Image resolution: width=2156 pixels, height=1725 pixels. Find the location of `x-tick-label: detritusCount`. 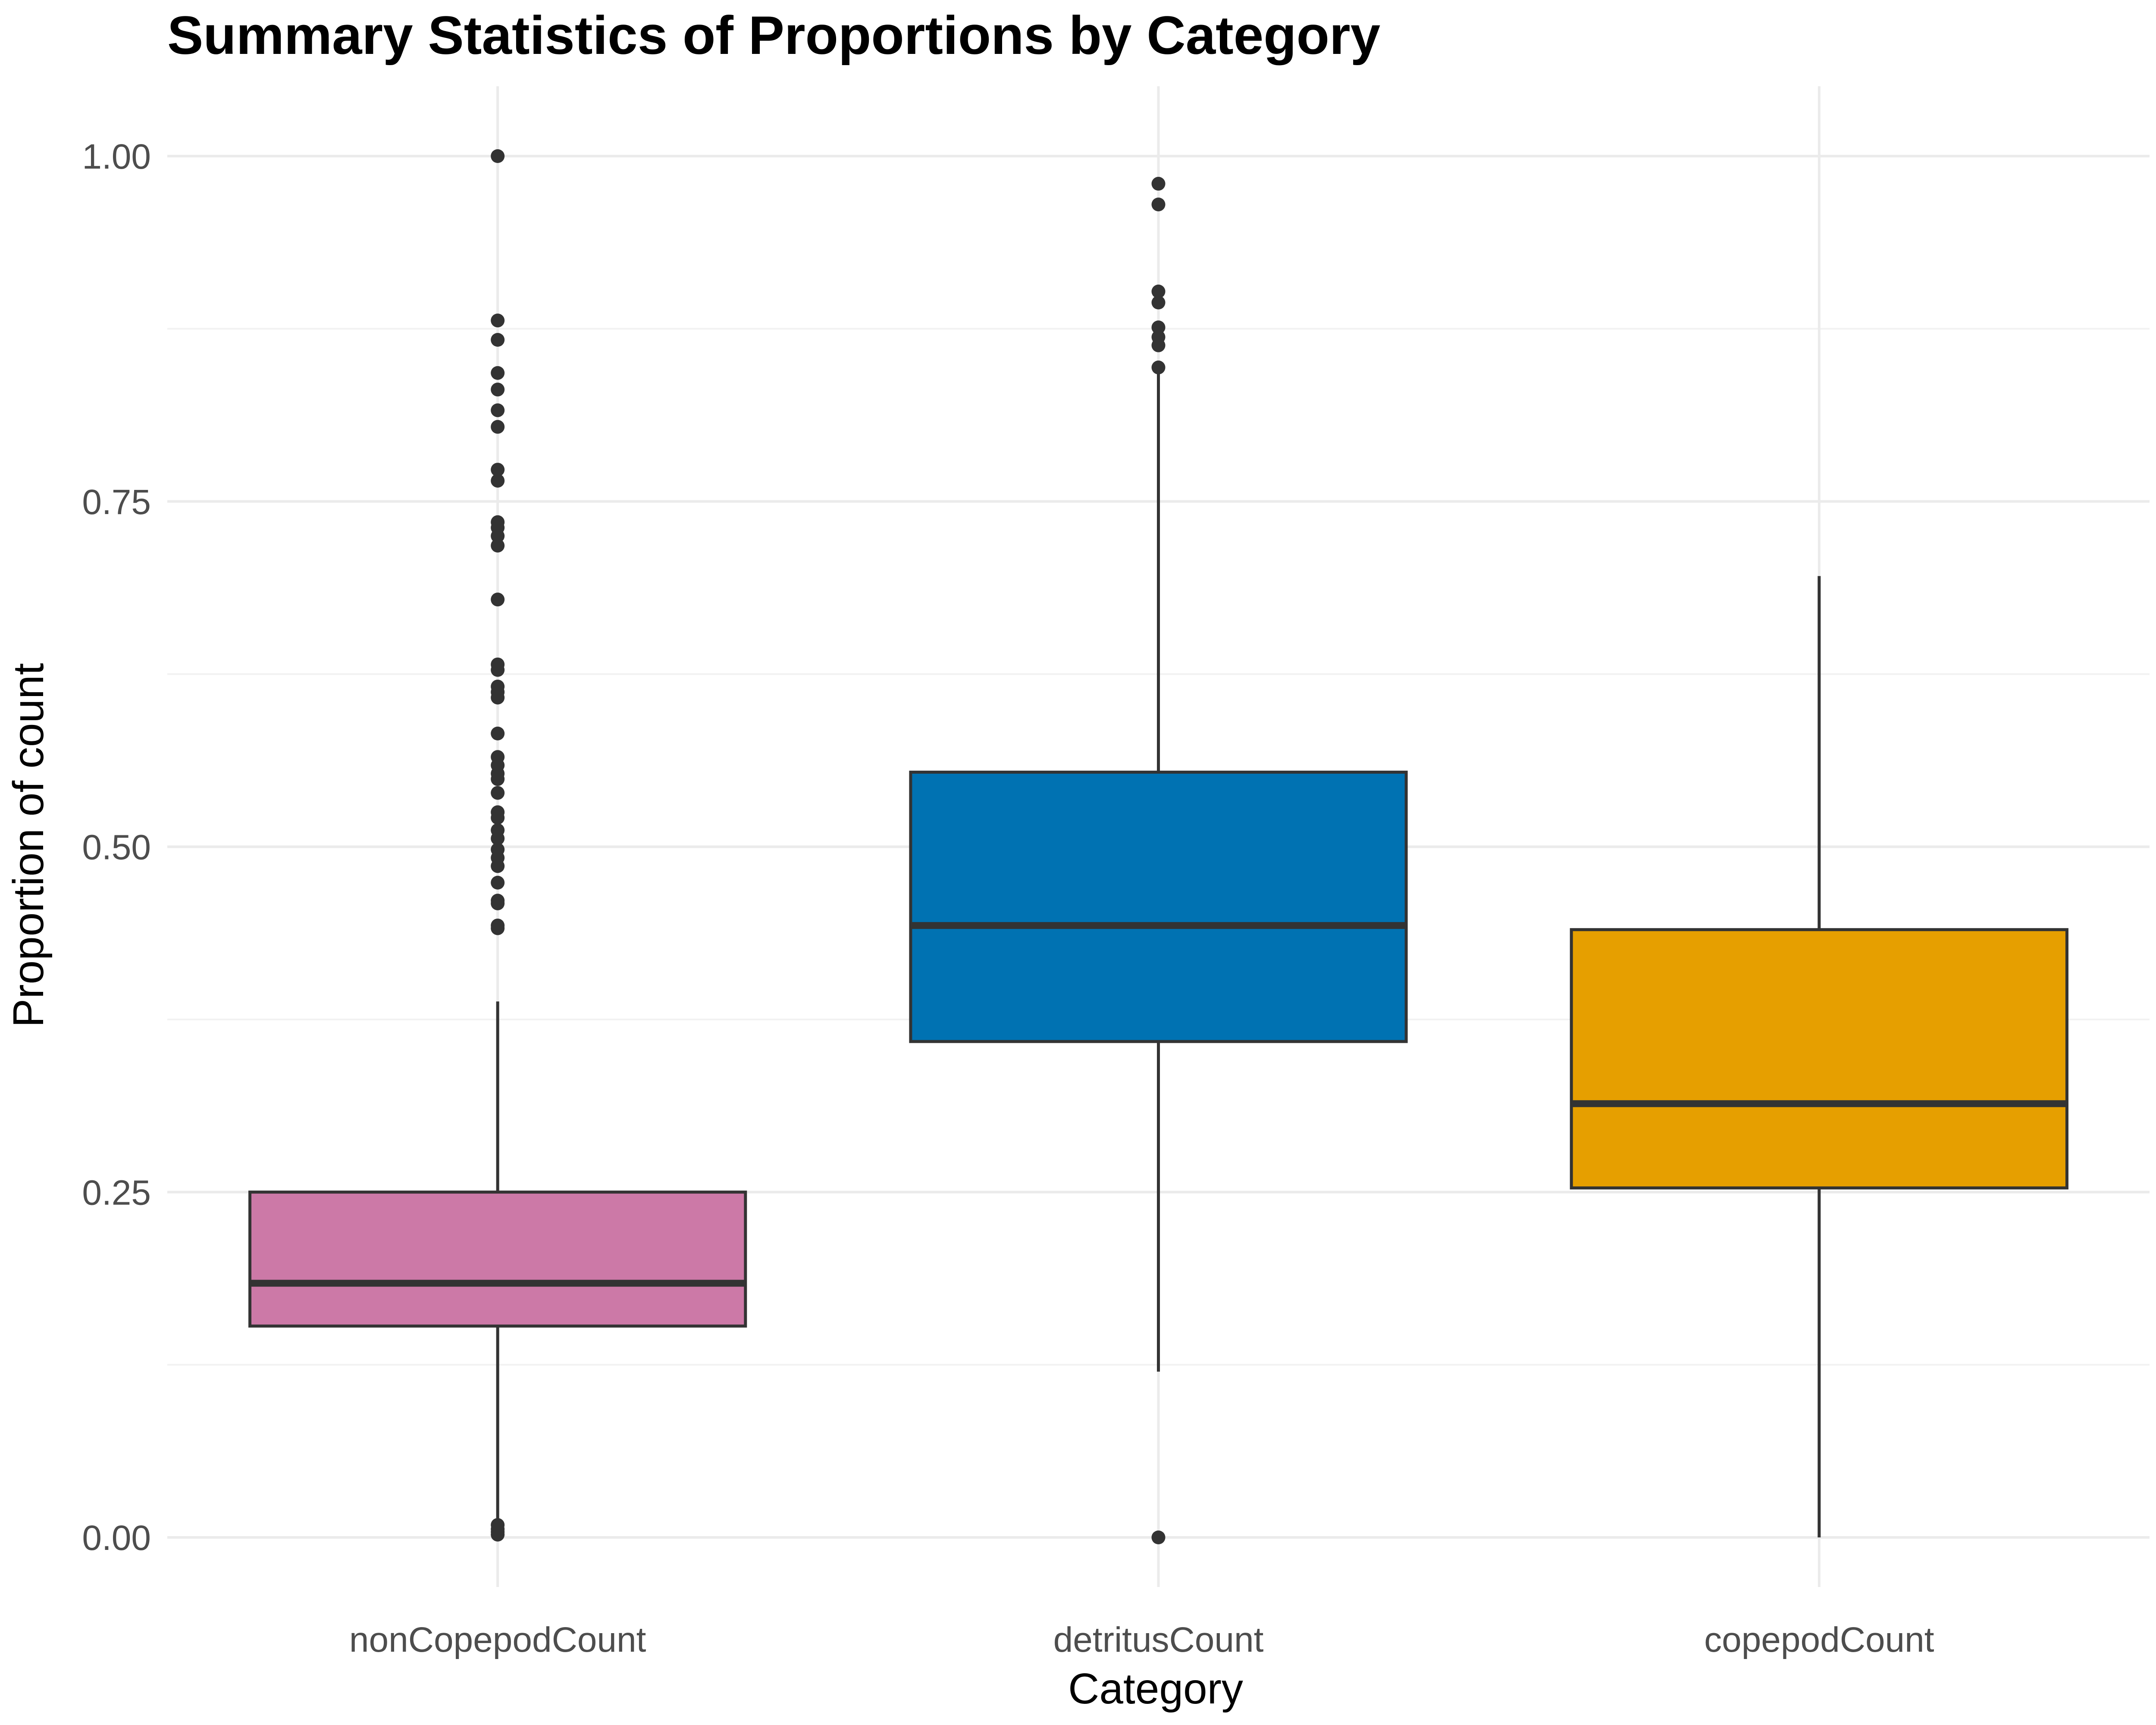

x-tick-label: detritusCount is located at coordinates (1158, 1640).